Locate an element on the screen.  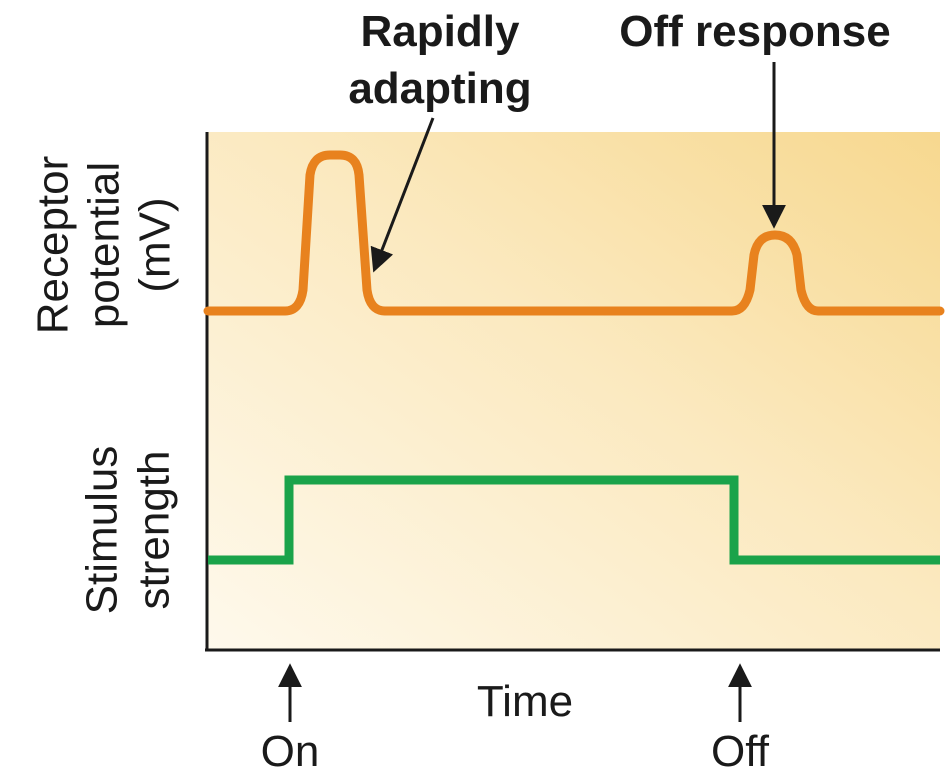
receptor-label-line3: (mV) is located at coordinates (155, 244).